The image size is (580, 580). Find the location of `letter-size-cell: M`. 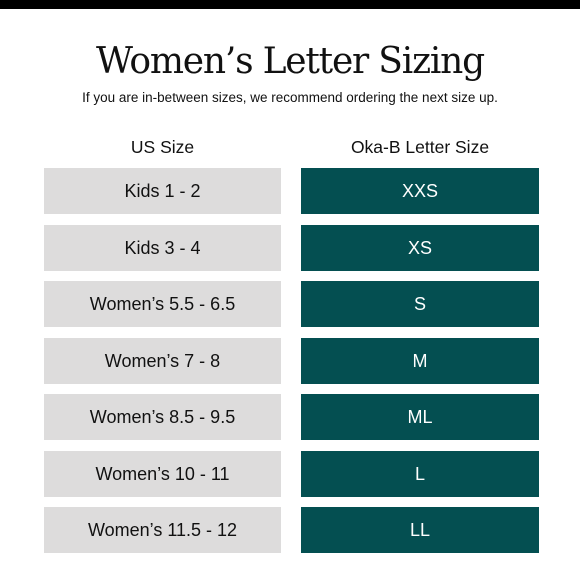

letter-size-cell: M is located at coordinates (420, 361).